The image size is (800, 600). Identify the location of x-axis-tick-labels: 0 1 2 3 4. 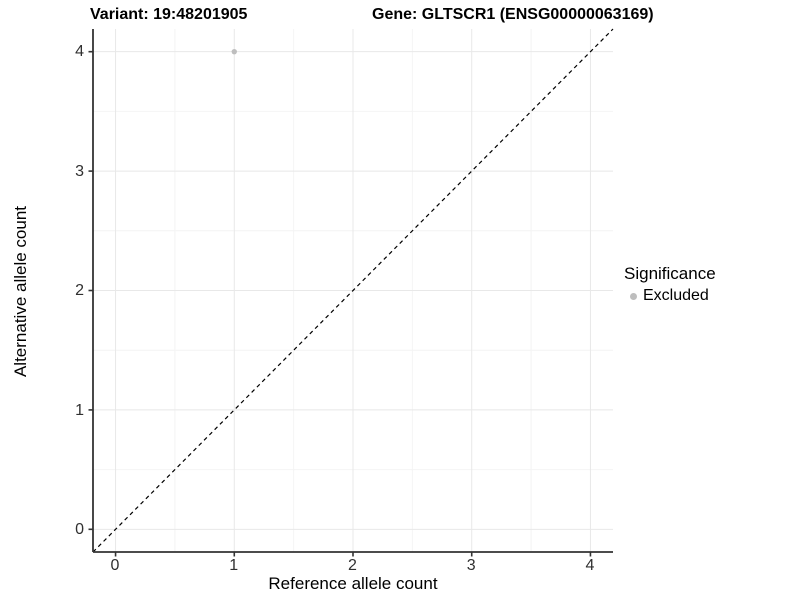
(352, 566).